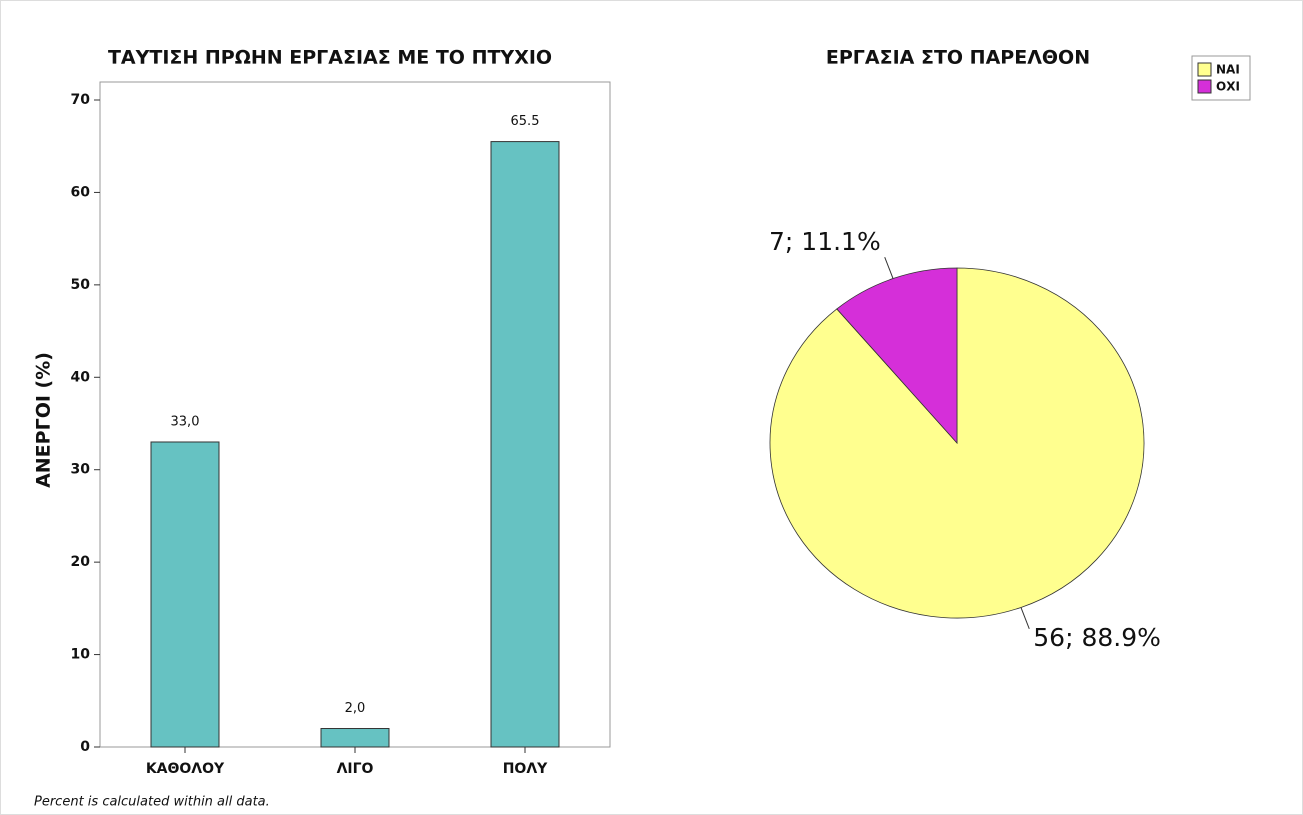  What do you see at coordinates (81, 377) in the screenshot?
I see `y-tick-label: 40` at bounding box center [81, 377].